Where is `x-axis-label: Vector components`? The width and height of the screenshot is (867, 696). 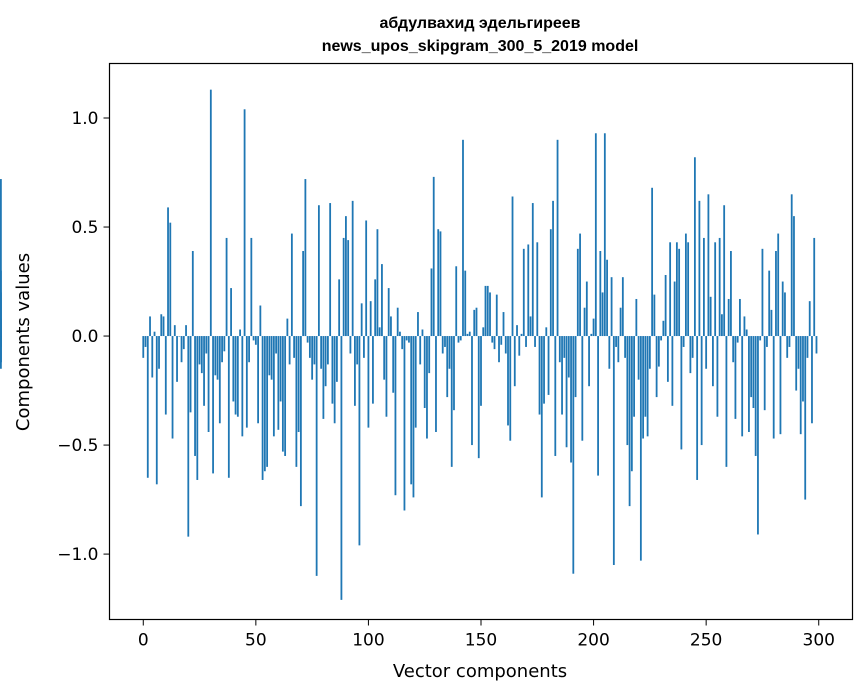
x-axis-label: Vector components is located at coordinates (480, 671).